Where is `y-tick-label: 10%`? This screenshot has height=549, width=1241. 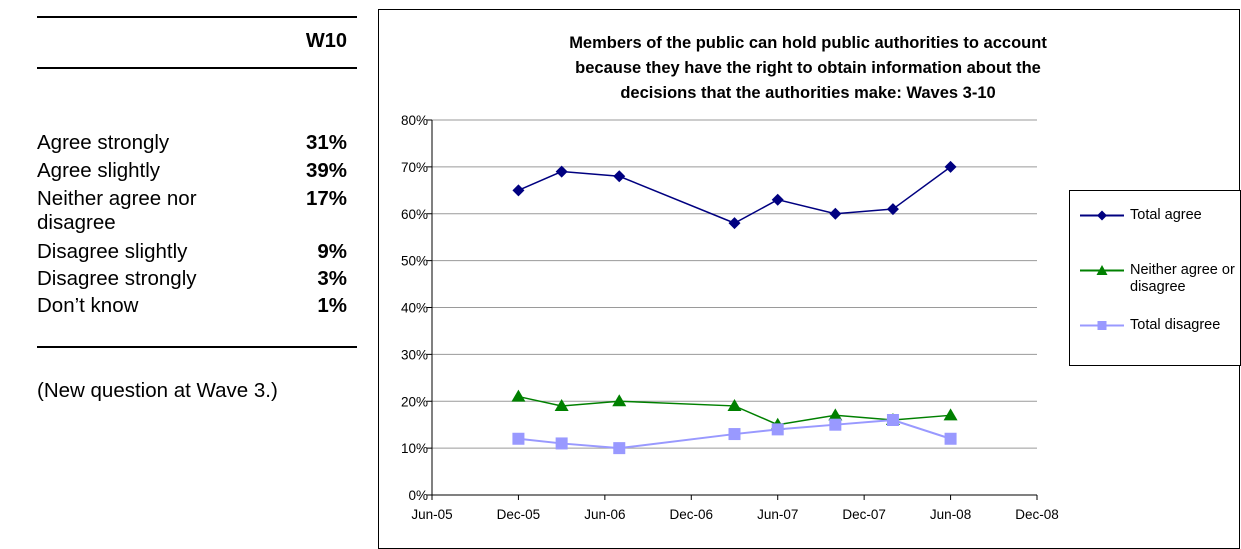 y-tick-label: 10% is located at coordinates (414, 448).